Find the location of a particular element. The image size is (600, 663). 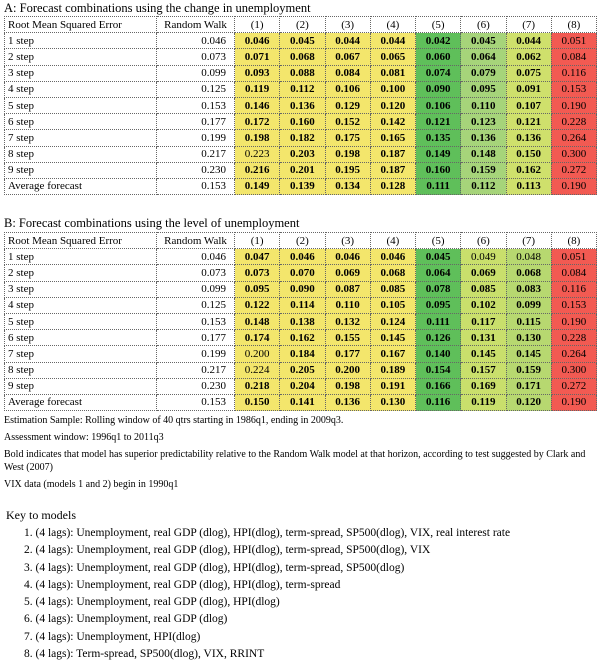

model-cell: 0.191 is located at coordinates (393, 386).